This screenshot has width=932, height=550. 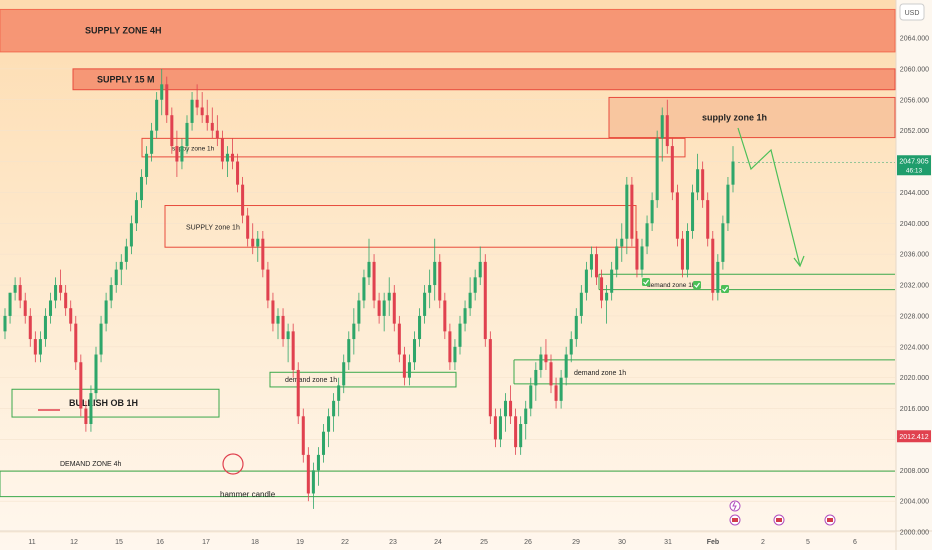 I want to click on x-tick-label: 26, so click(x=528, y=542).